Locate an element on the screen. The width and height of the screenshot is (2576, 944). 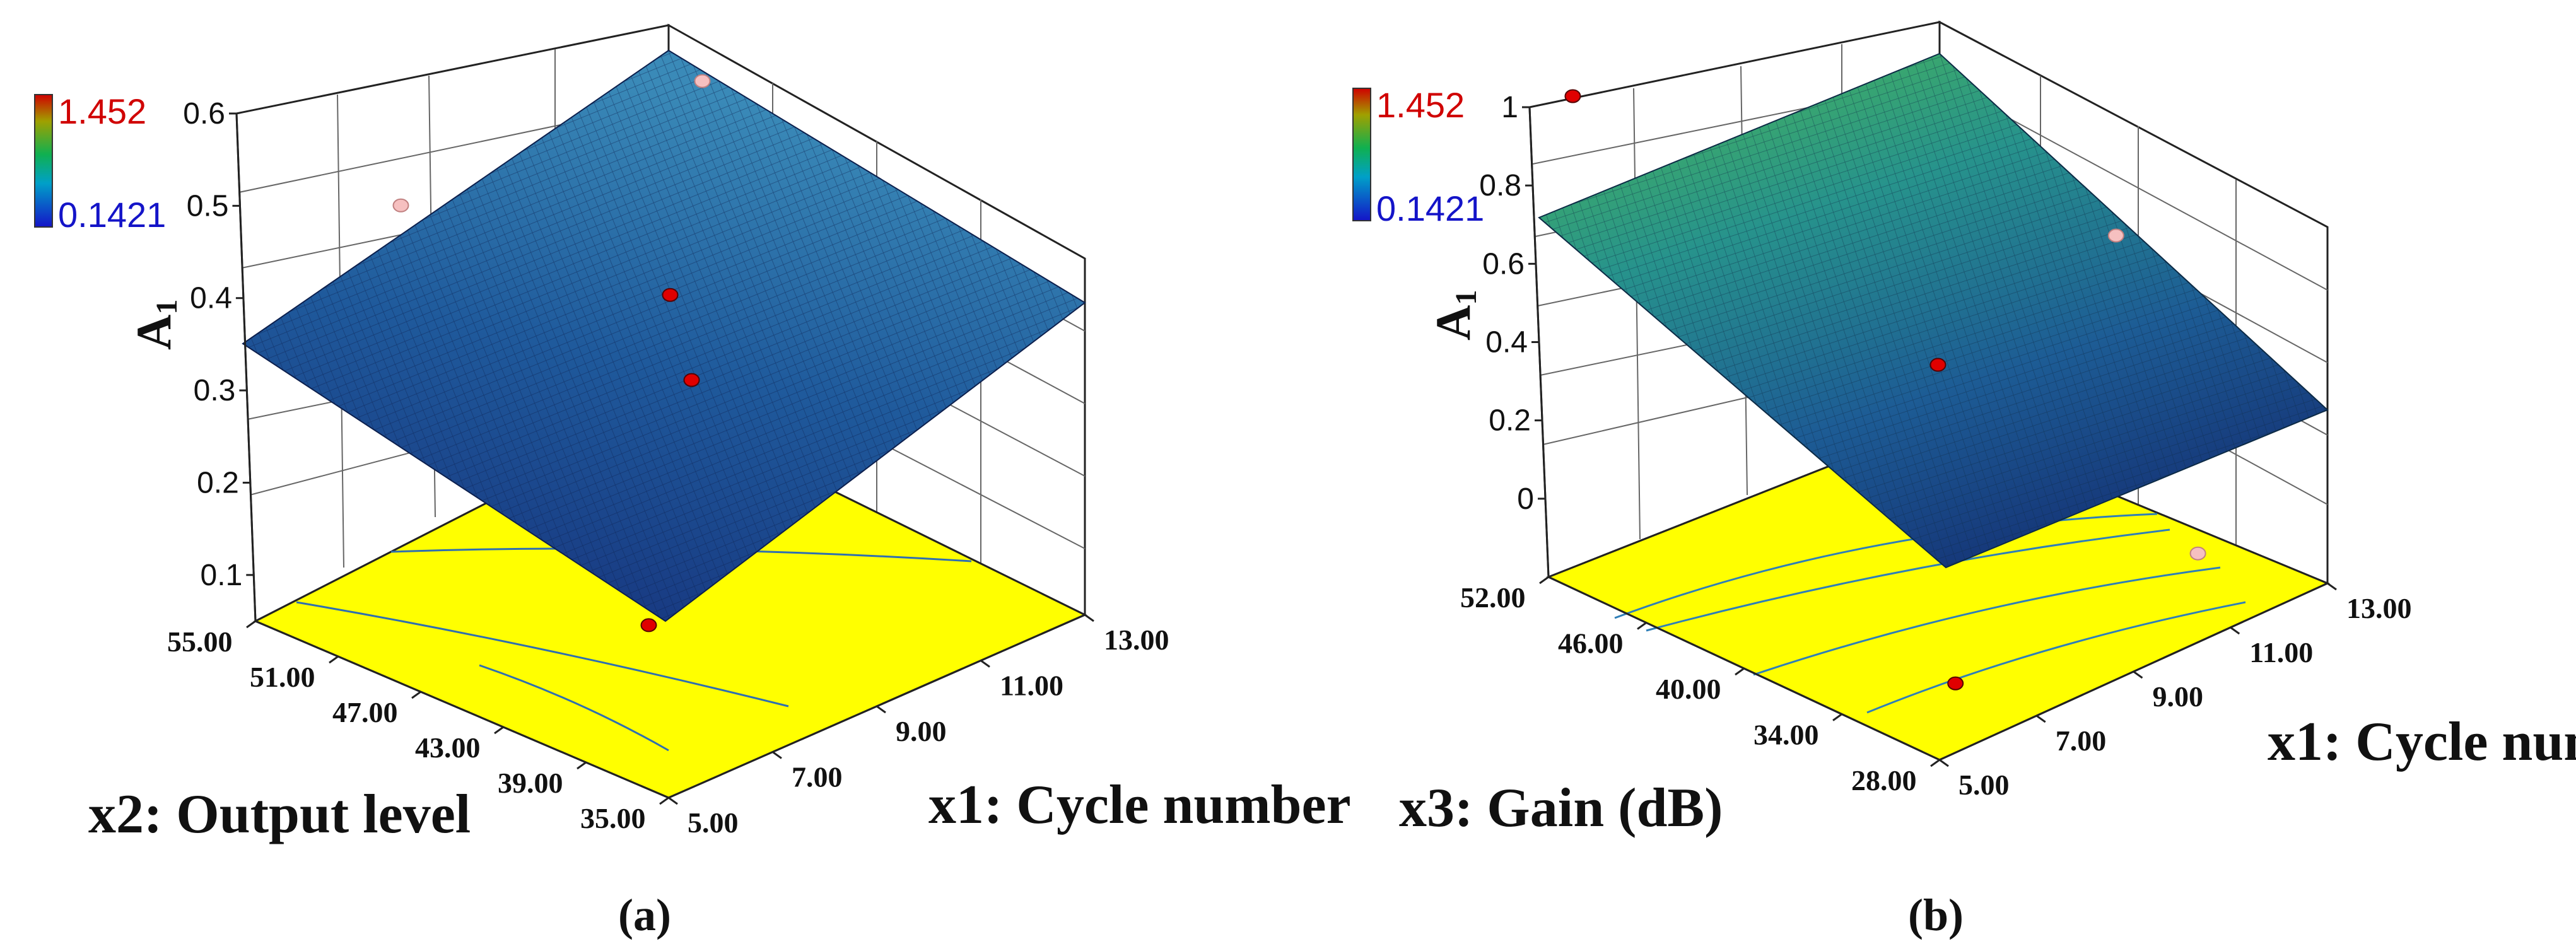
z-axis-label-b: A1 is located at coordinates (1454, 315).